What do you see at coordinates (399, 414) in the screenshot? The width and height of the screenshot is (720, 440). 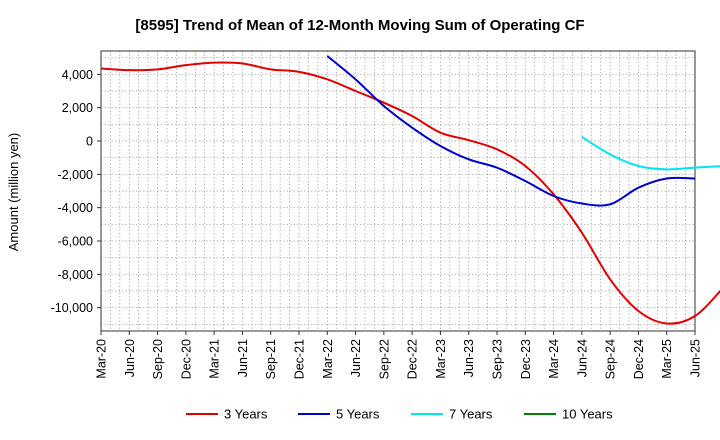 I see `legend: 3 Years 5 Years 7 Years 10 Years` at bounding box center [399, 414].